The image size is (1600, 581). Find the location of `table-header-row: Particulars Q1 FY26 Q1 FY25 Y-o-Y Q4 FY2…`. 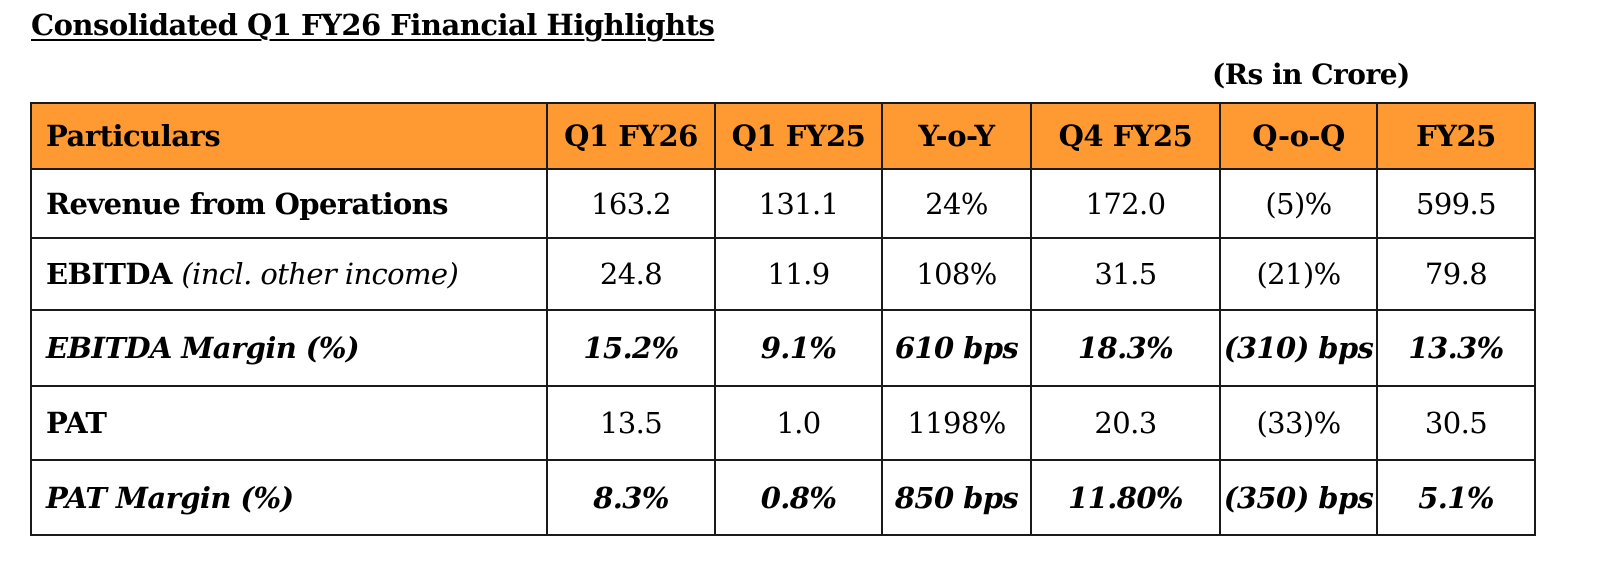

table-header-row: Particulars Q1 FY26 Q1 FY25 Y-o-Y Q4 FY2… is located at coordinates (783, 136).